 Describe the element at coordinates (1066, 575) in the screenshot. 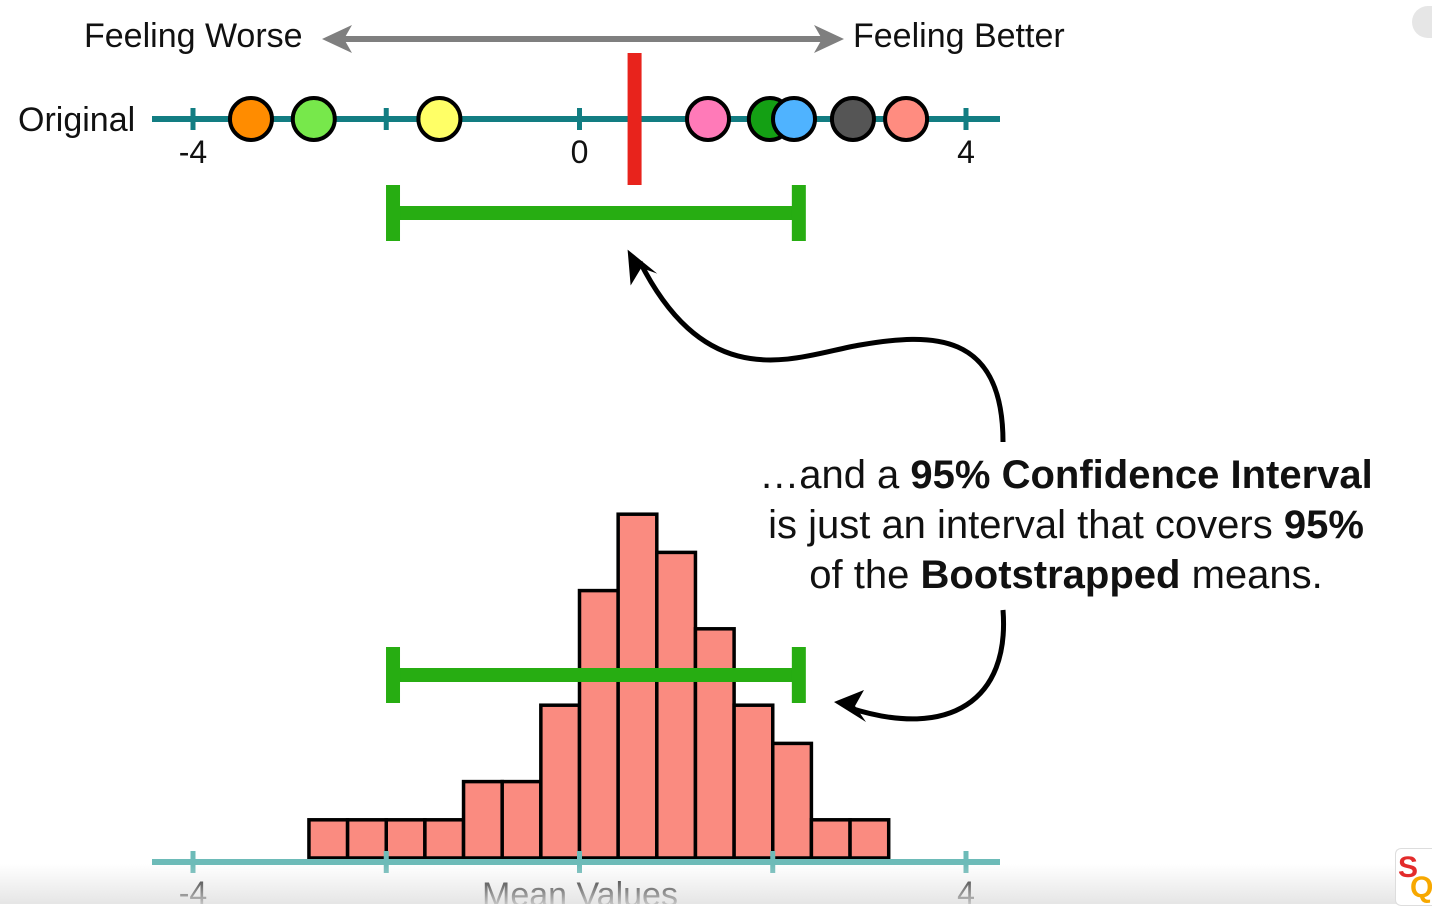

I see `callout-line-3: of the Bootstrapped means.` at that location.